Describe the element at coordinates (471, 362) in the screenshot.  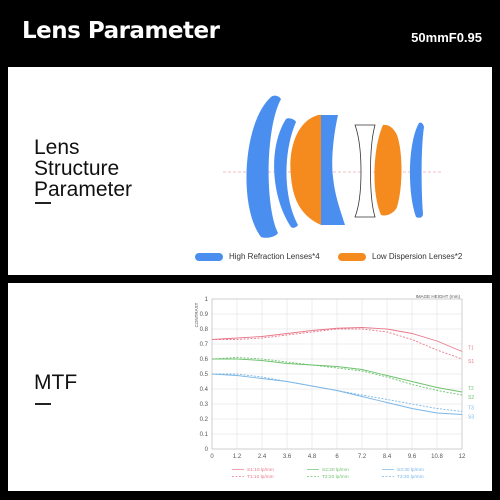
I see `series-end-label: S1` at that location.